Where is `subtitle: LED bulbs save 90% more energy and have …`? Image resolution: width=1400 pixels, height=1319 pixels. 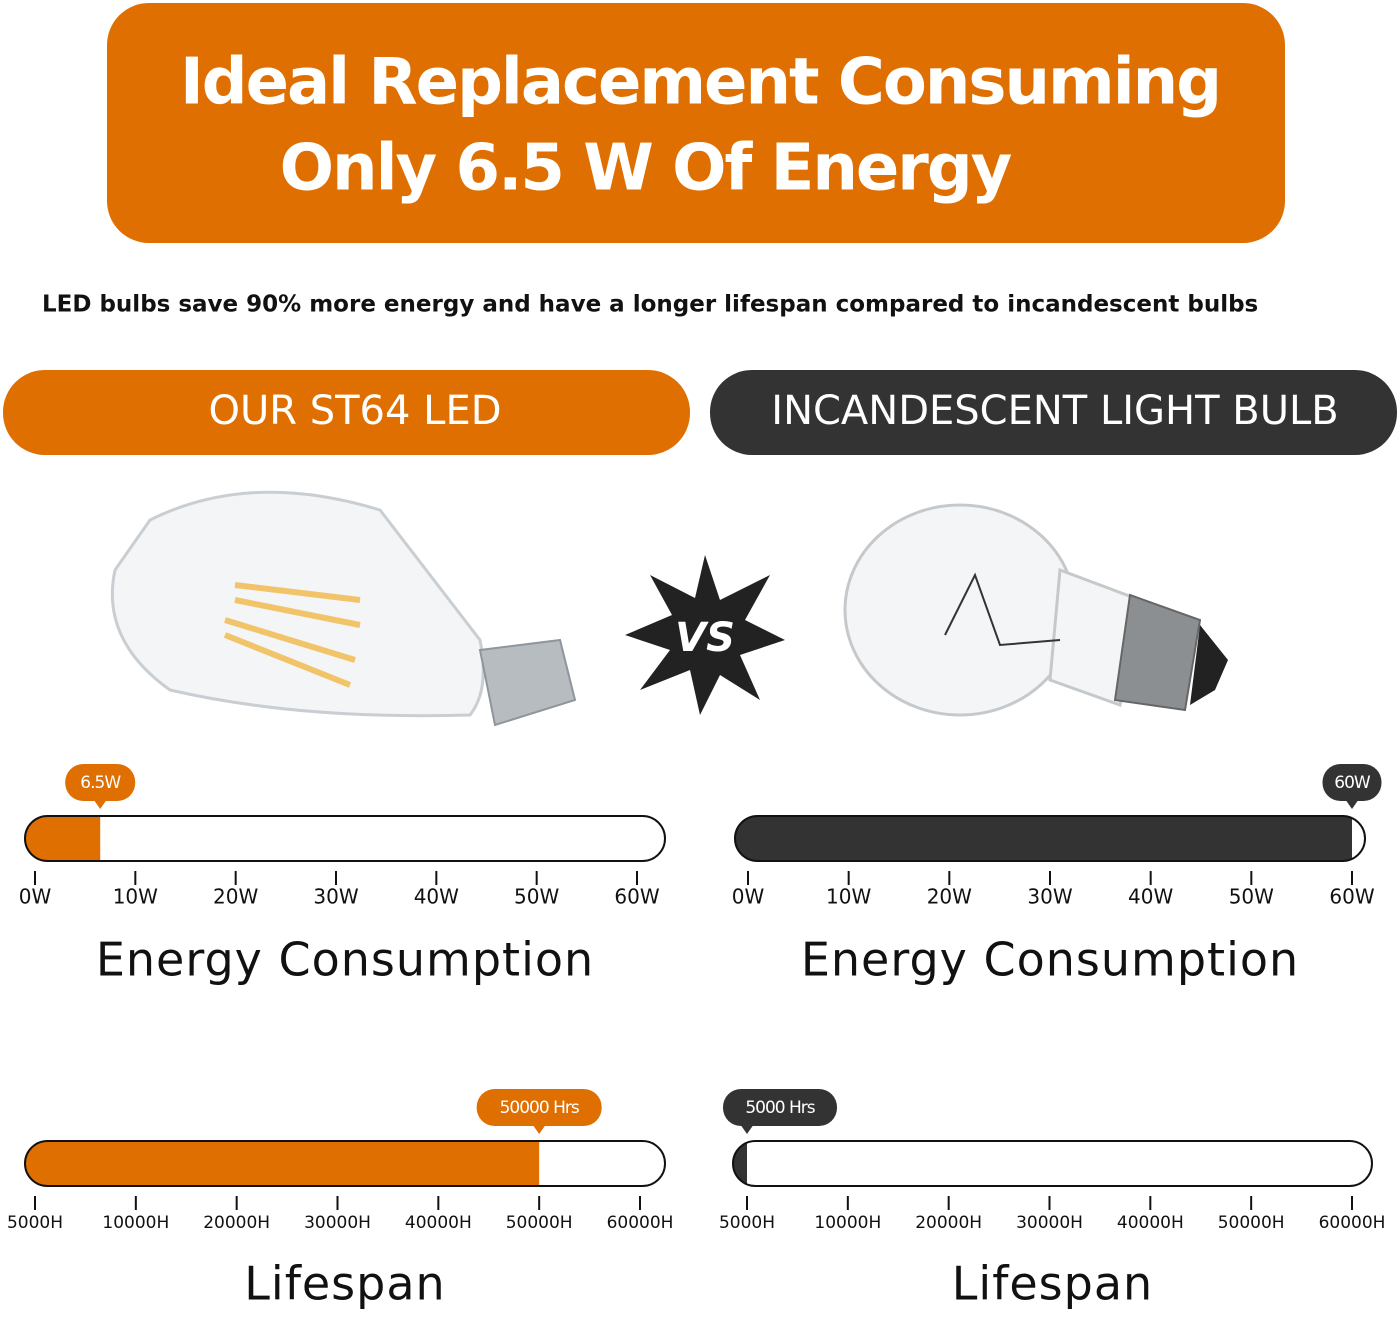 subtitle: LED bulbs save 90% more energy and have … is located at coordinates (650, 305).